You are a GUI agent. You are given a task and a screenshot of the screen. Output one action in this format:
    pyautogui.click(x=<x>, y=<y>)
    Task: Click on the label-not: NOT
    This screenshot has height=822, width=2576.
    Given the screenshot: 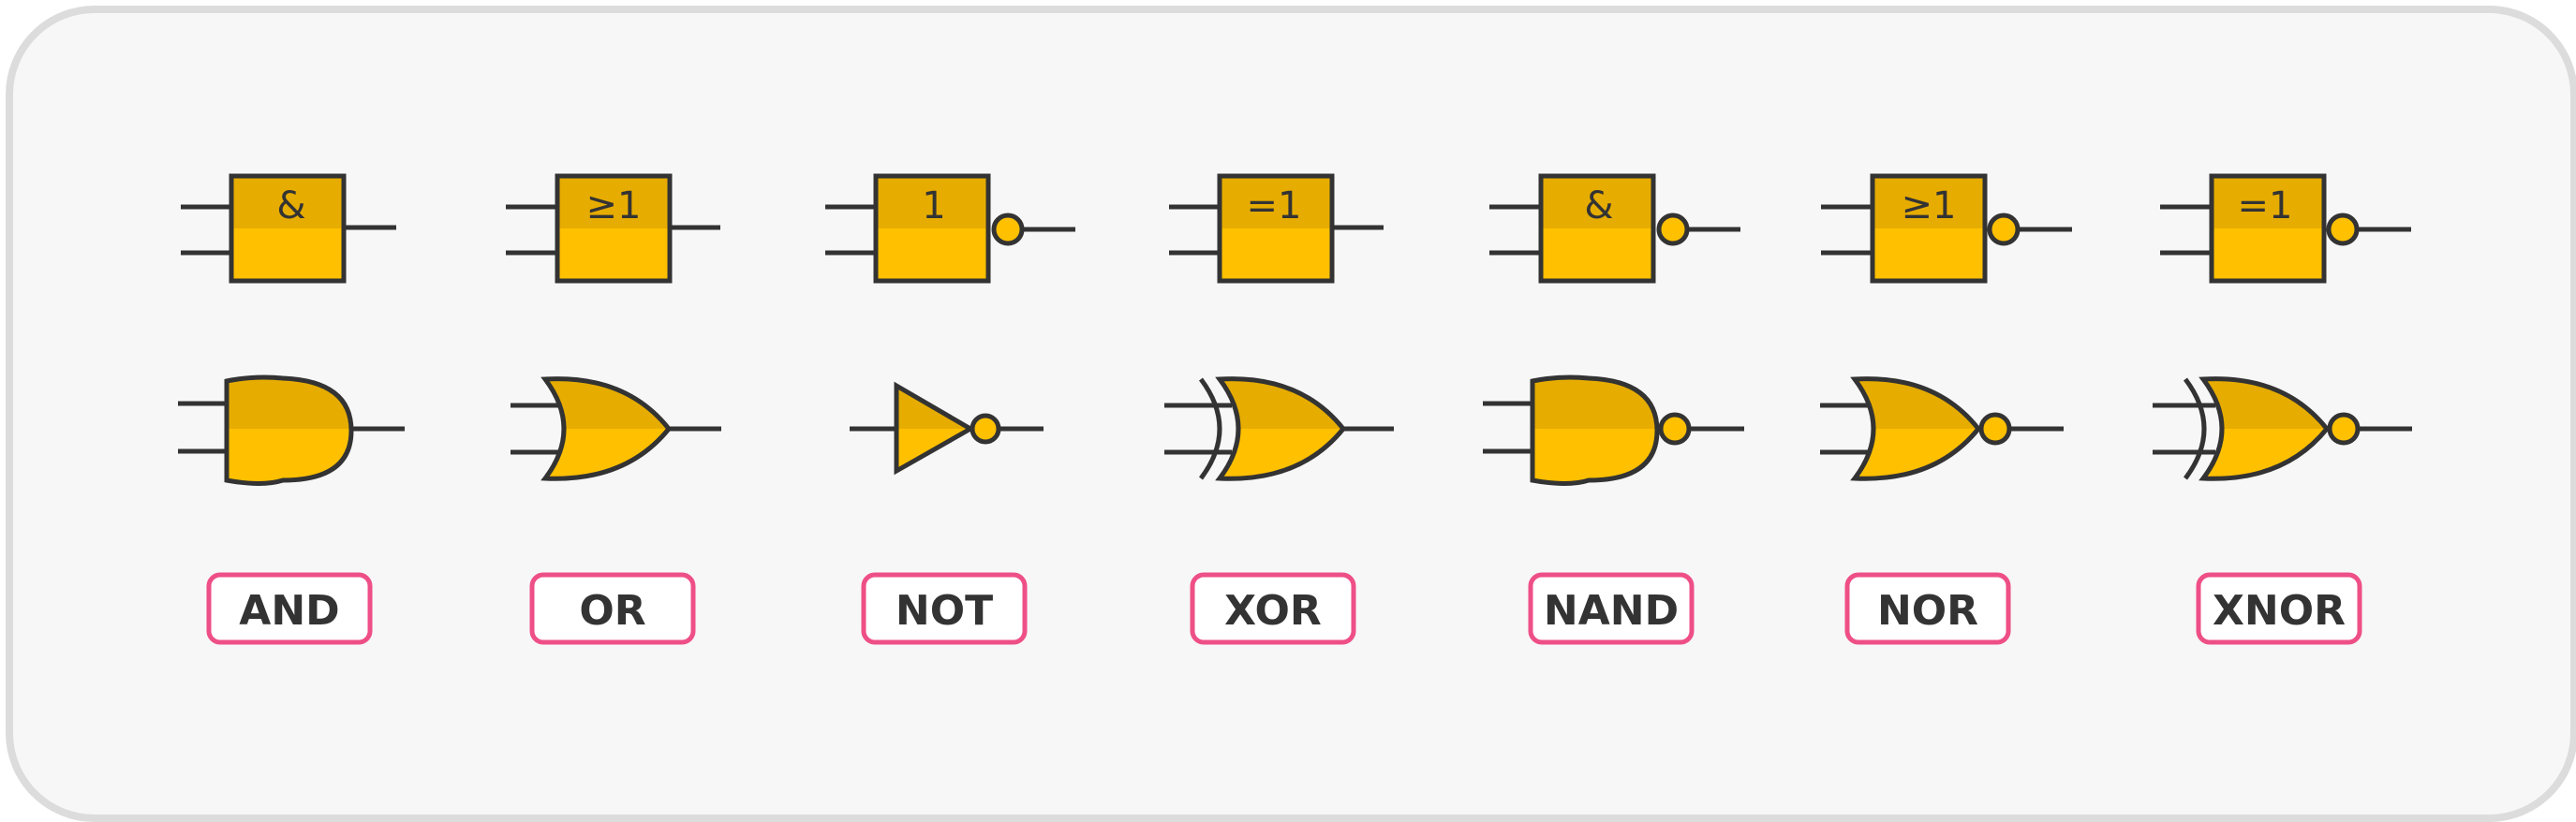 What is the action you would take?
    pyautogui.click(x=944, y=608)
    